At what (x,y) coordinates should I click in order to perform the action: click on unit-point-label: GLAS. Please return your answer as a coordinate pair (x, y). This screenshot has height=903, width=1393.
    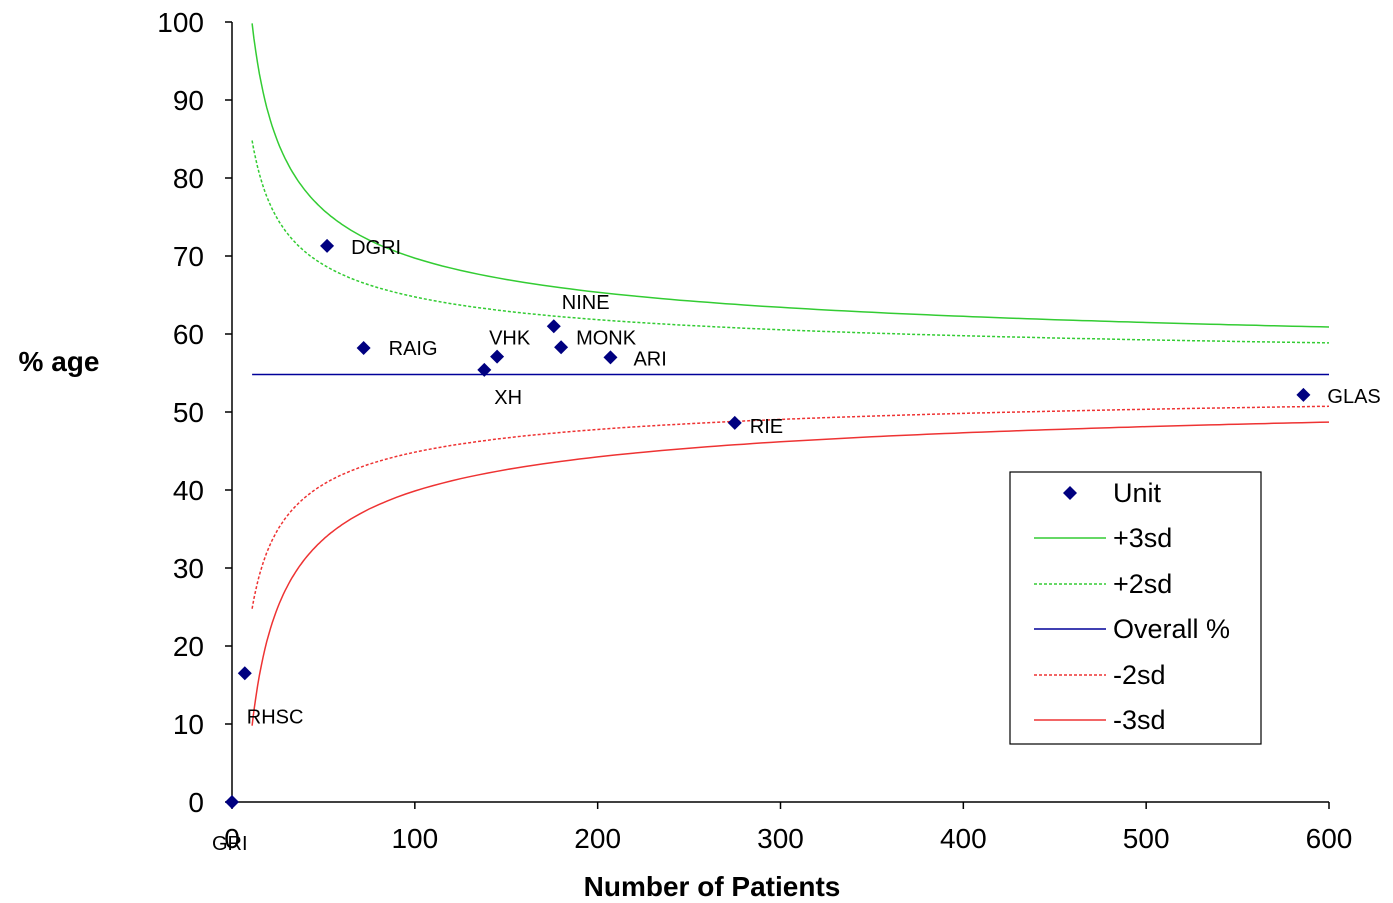
    Looking at the image, I should click on (1353, 397).